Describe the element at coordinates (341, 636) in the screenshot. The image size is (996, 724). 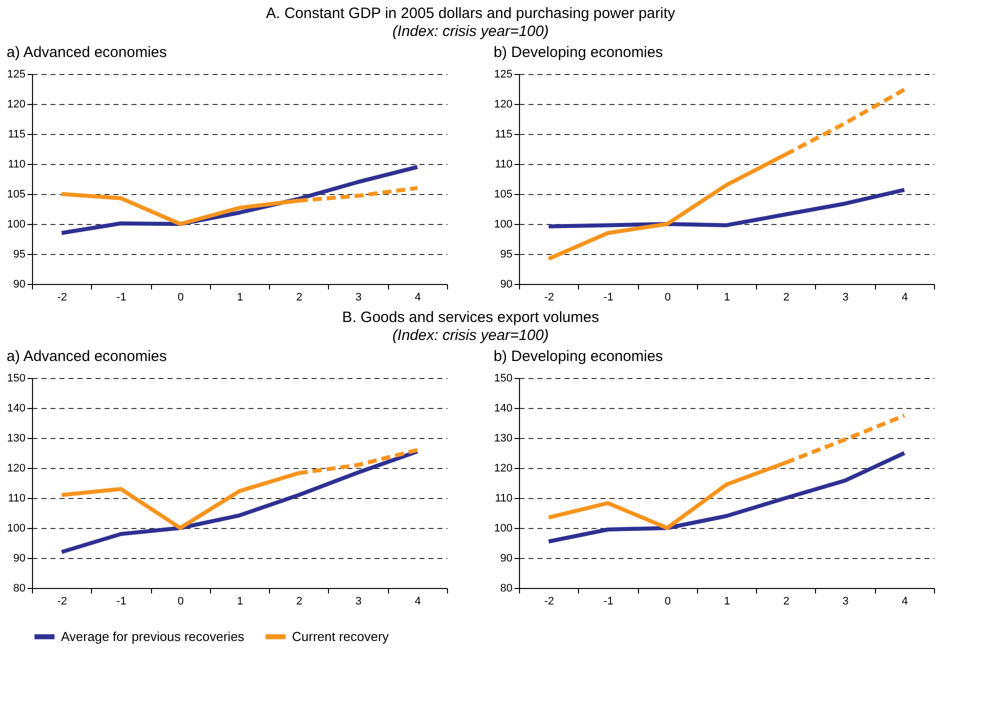
I see `legend-label: Current recovery` at that location.